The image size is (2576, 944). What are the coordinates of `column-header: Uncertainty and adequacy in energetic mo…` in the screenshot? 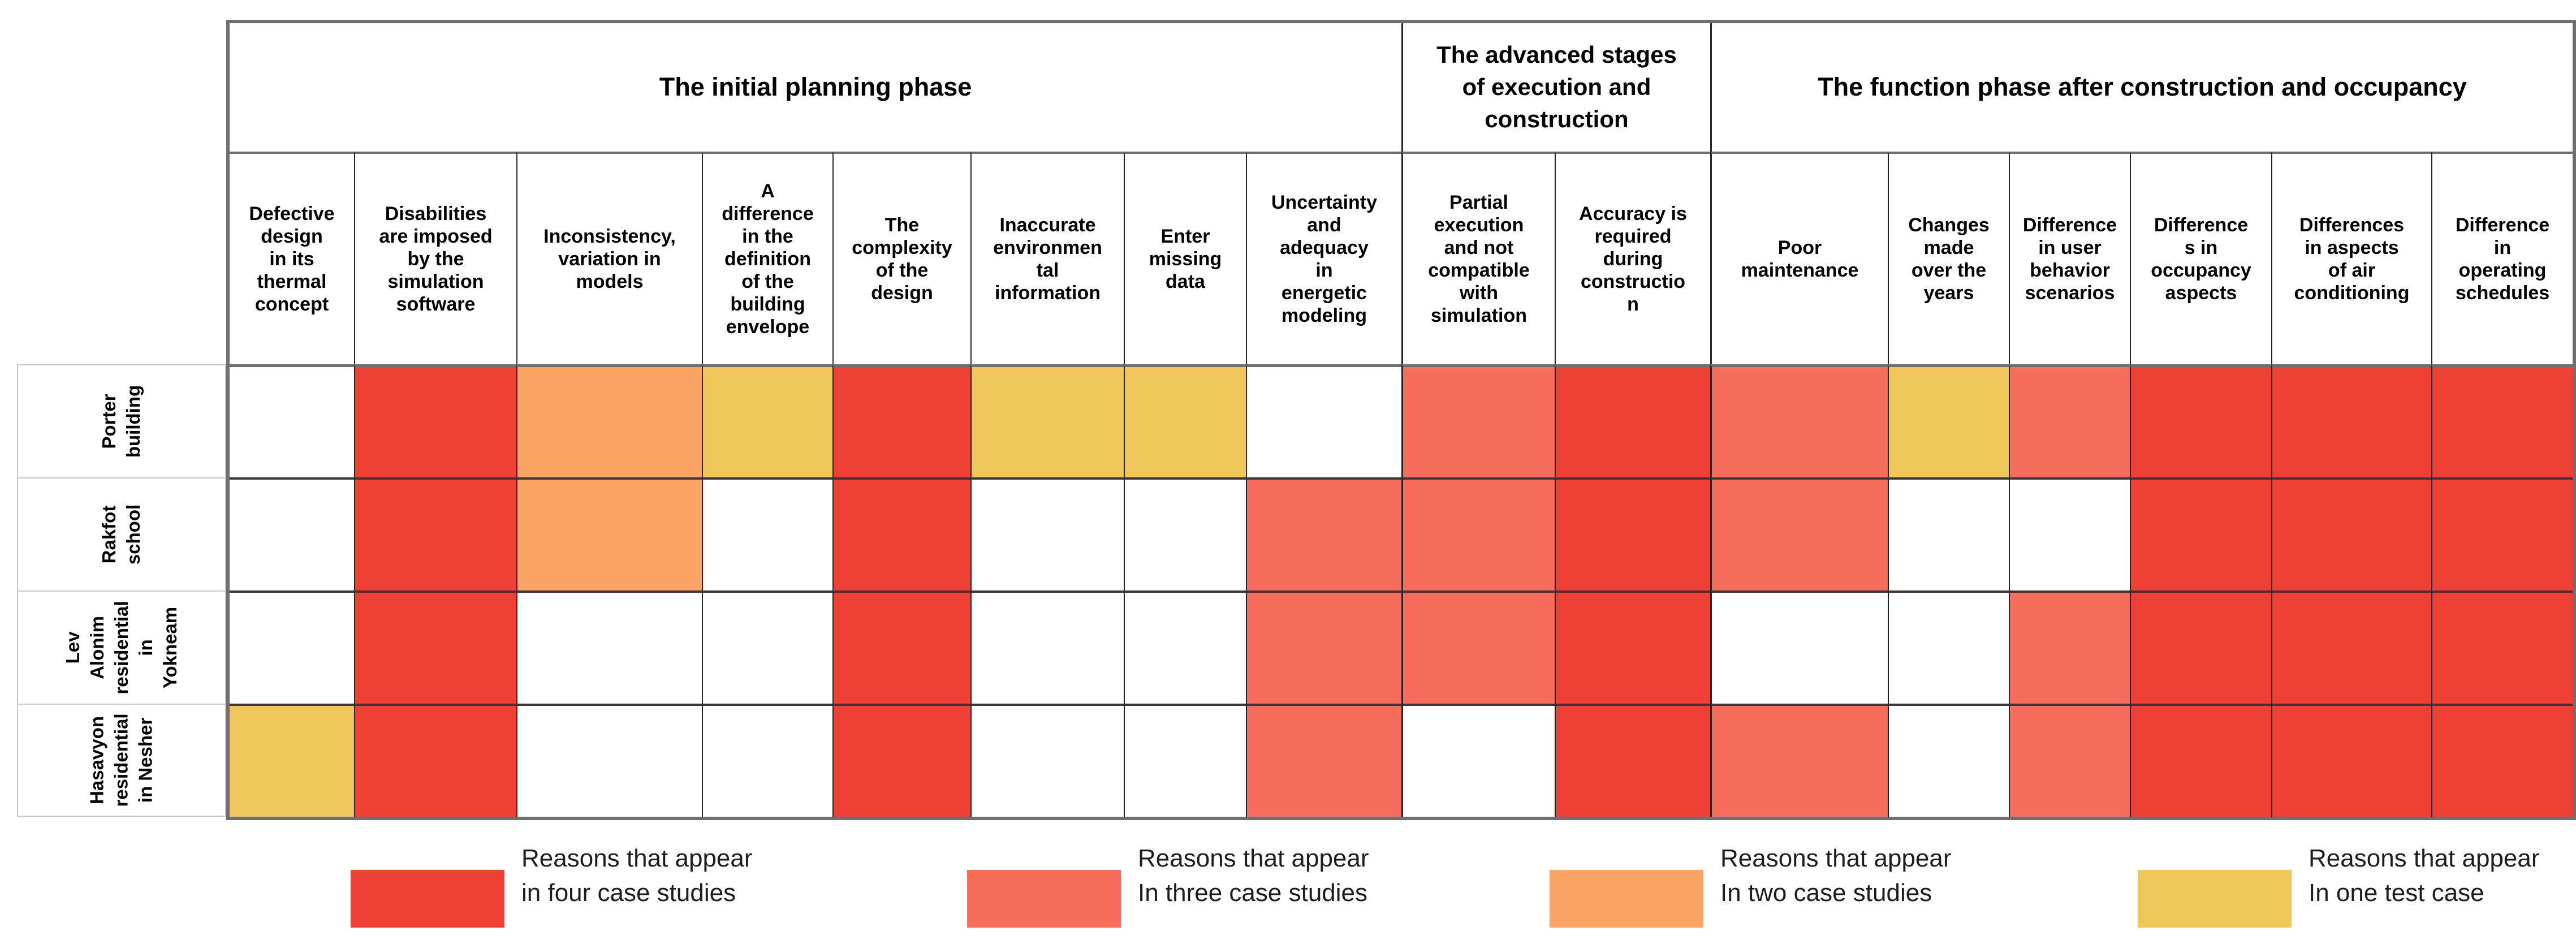 It's located at (1324, 258).